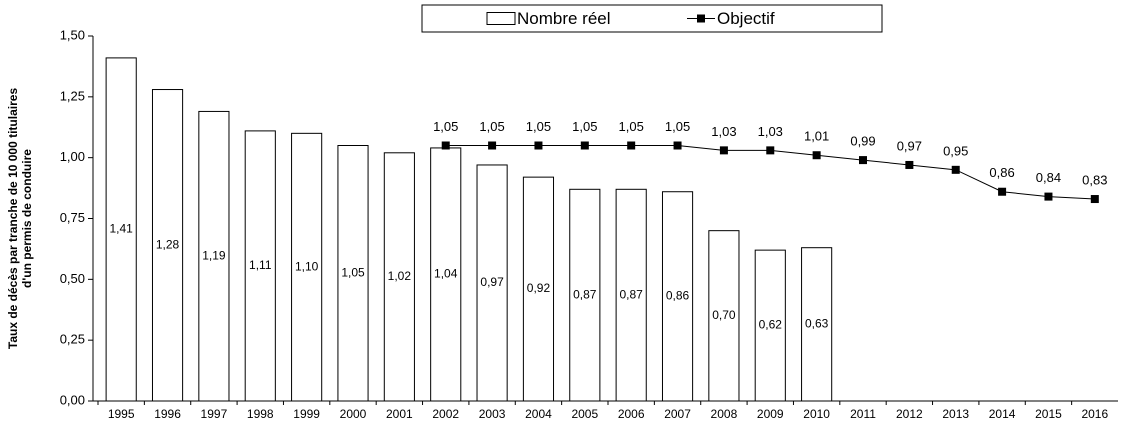  Describe the element at coordinates (1001, 172) in the screenshot. I see `line-value-label: 0,86` at that location.